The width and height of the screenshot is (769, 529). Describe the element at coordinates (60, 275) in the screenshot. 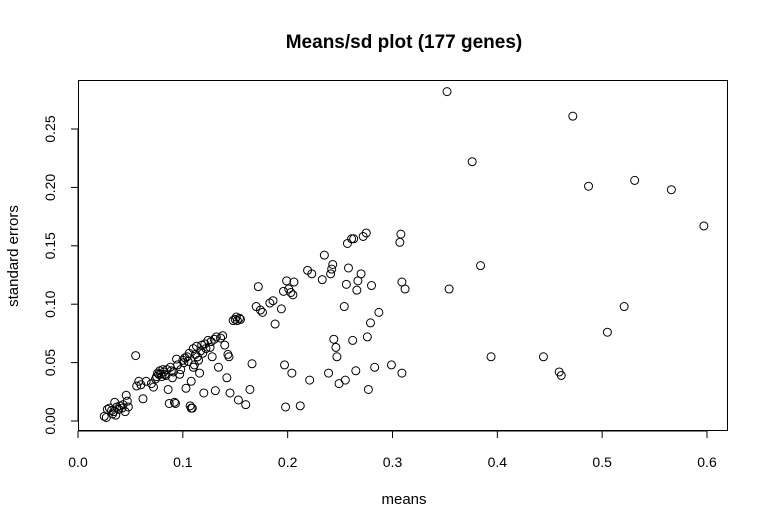

I see `y-axis: 0.00 0.05 0.10 0.15 0.20 0.25` at that location.